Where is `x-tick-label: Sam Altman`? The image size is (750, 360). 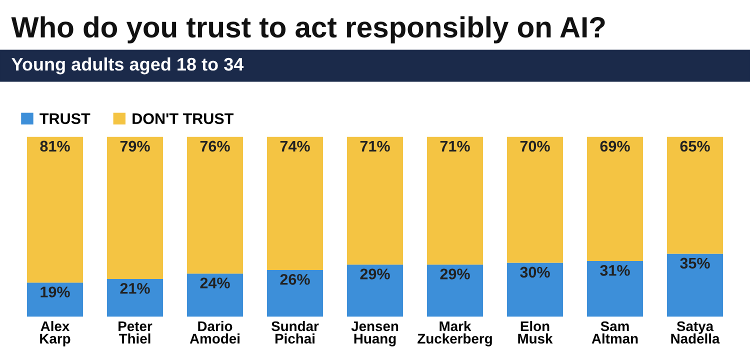
x-tick-label: Sam Altman is located at coordinates (615, 332).